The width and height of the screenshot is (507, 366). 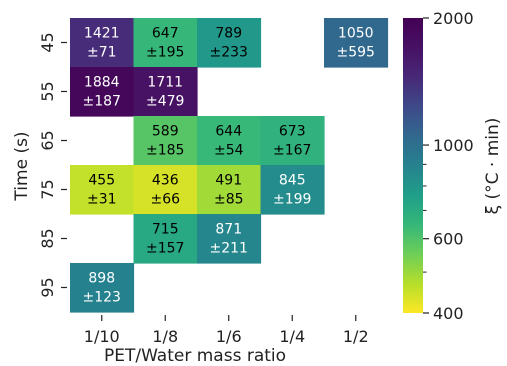 What do you see at coordinates (453, 145) in the screenshot?
I see `colorbar-tick-label: 1000` at bounding box center [453, 145].